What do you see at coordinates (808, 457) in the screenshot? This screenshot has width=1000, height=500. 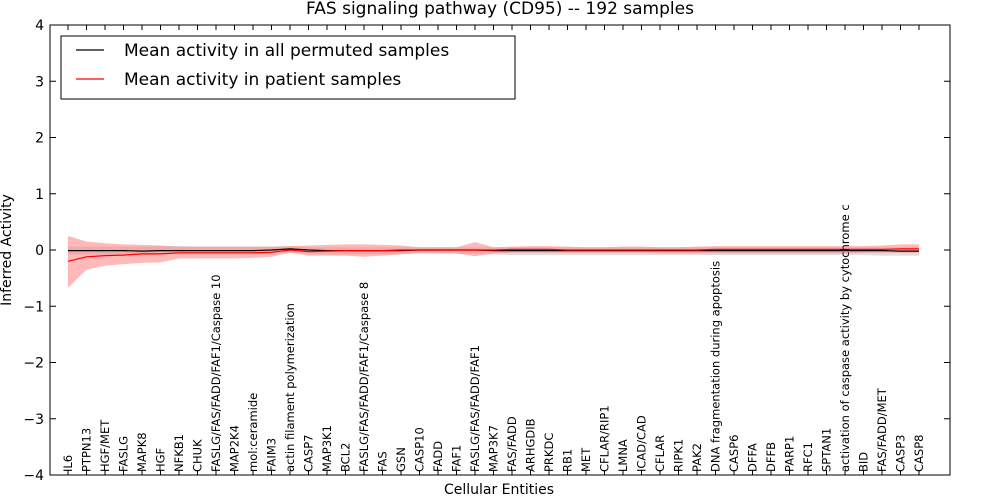 I see `x-tick-label: RFC1` at bounding box center [808, 457].